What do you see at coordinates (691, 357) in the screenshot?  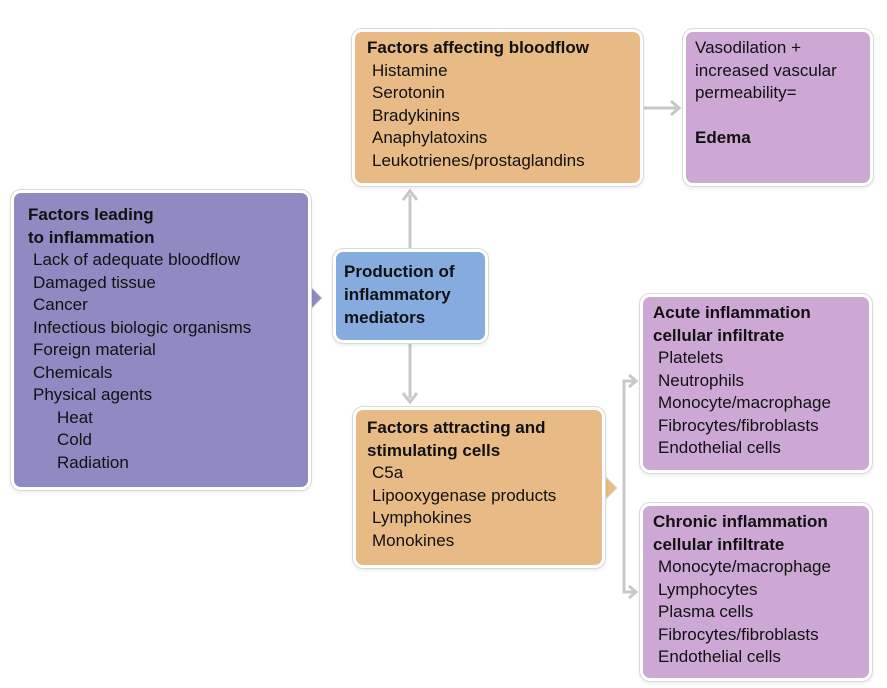 I see `acute-item: Platelets` at bounding box center [691, 357].